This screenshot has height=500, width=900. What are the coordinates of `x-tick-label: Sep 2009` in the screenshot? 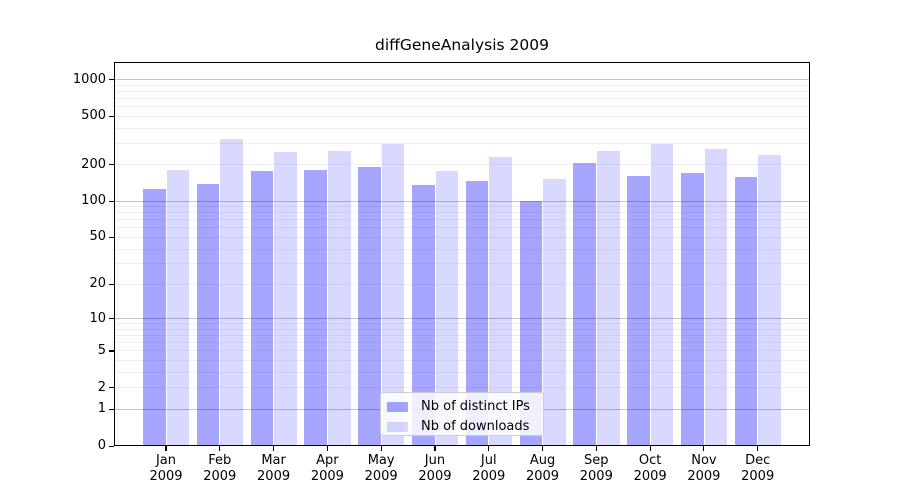 It's located at (596, 468).